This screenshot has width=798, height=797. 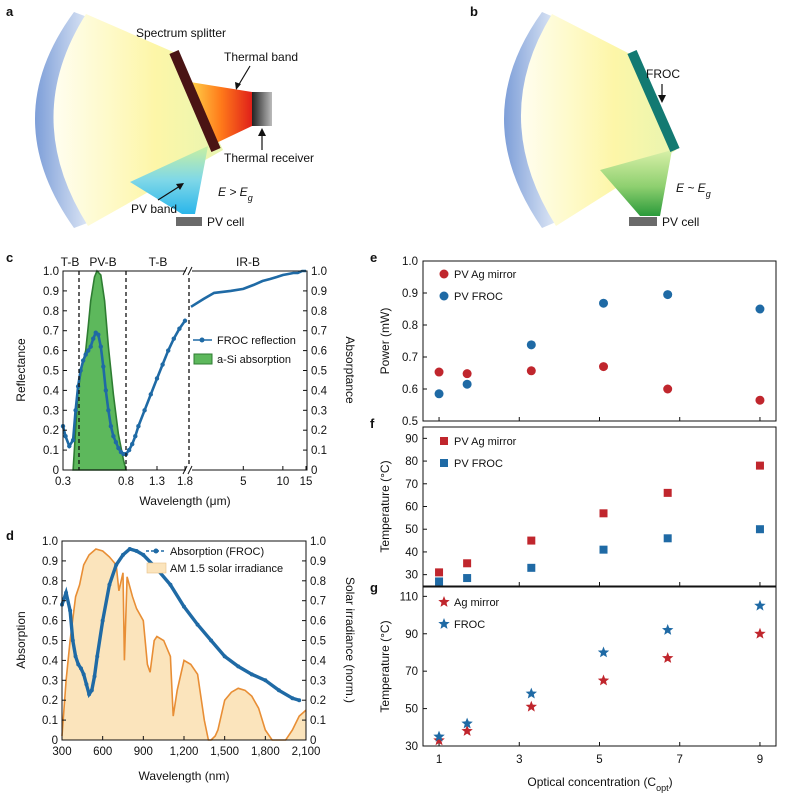 What do you see at coordinates (143, 752) in the screenshot?
I see `chart-d-xtick-label: 900` at bounding box center [143, 752].